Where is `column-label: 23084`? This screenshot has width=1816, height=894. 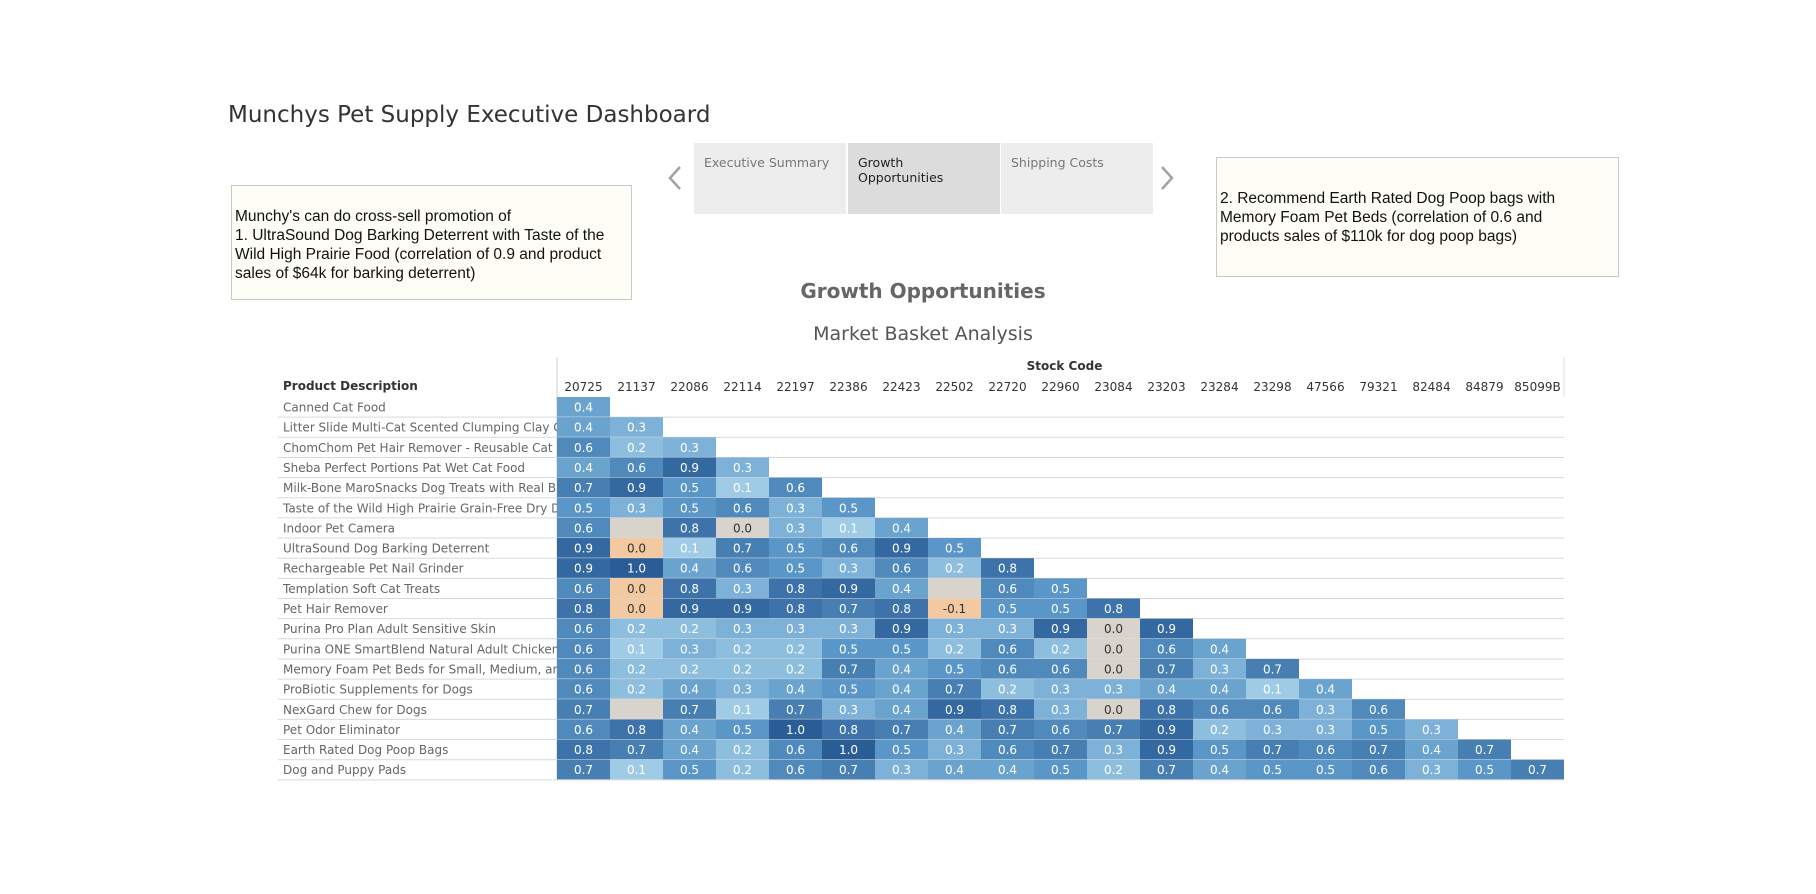
column-label: 23084 is located at coordinates (1113, 387).